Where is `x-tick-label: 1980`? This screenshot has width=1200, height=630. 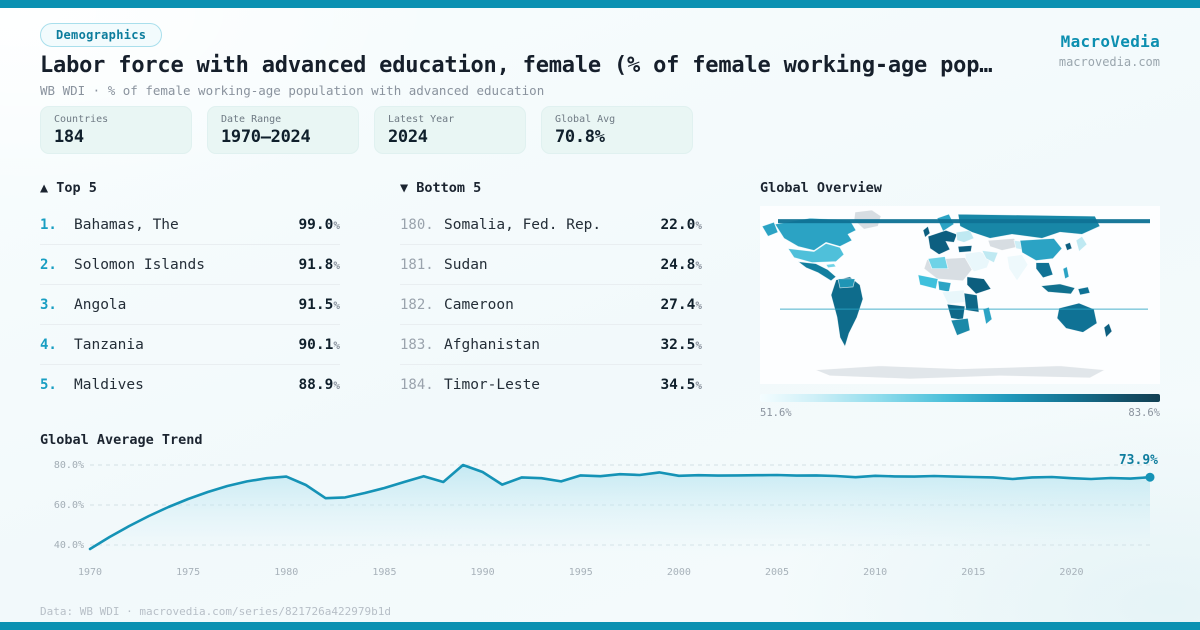
x-tick-label: 1980 is located at coordinates (286, 572).